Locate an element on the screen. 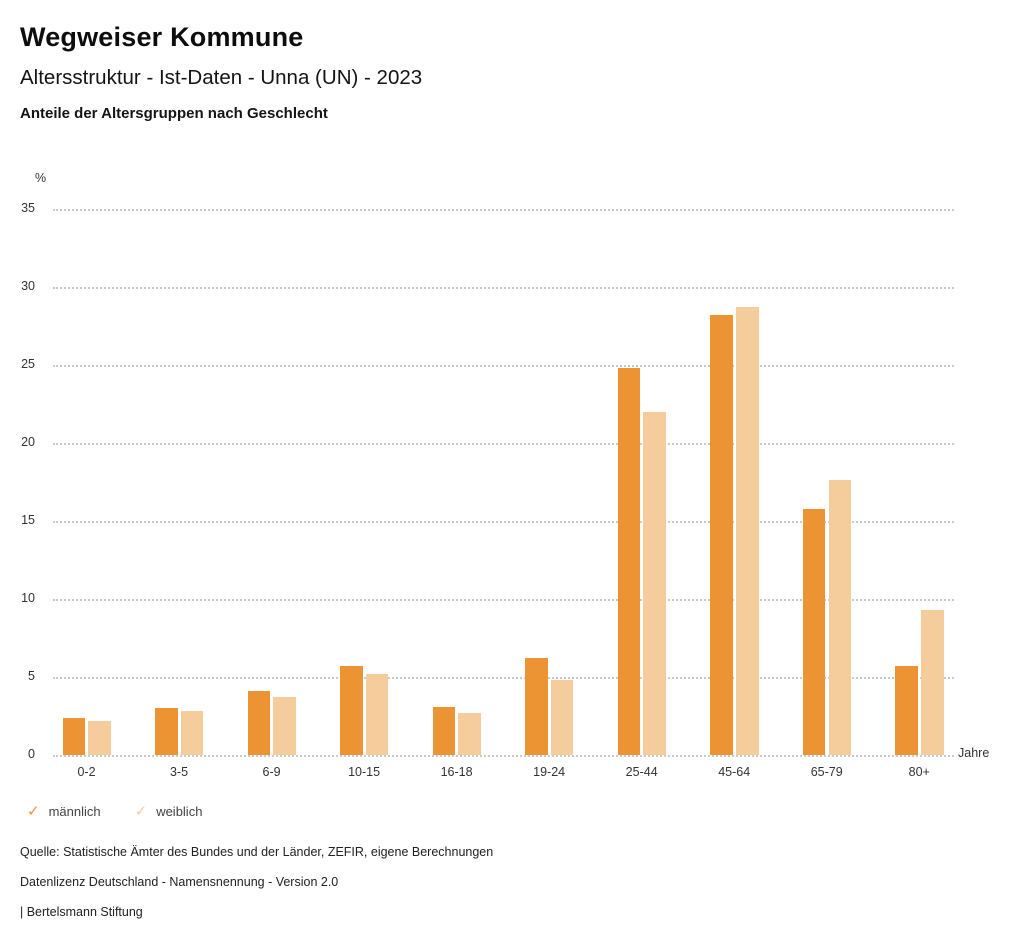 This screenshot has height=946, width=1024. y-tick-label: 10 is located at coordinates (28, 598).